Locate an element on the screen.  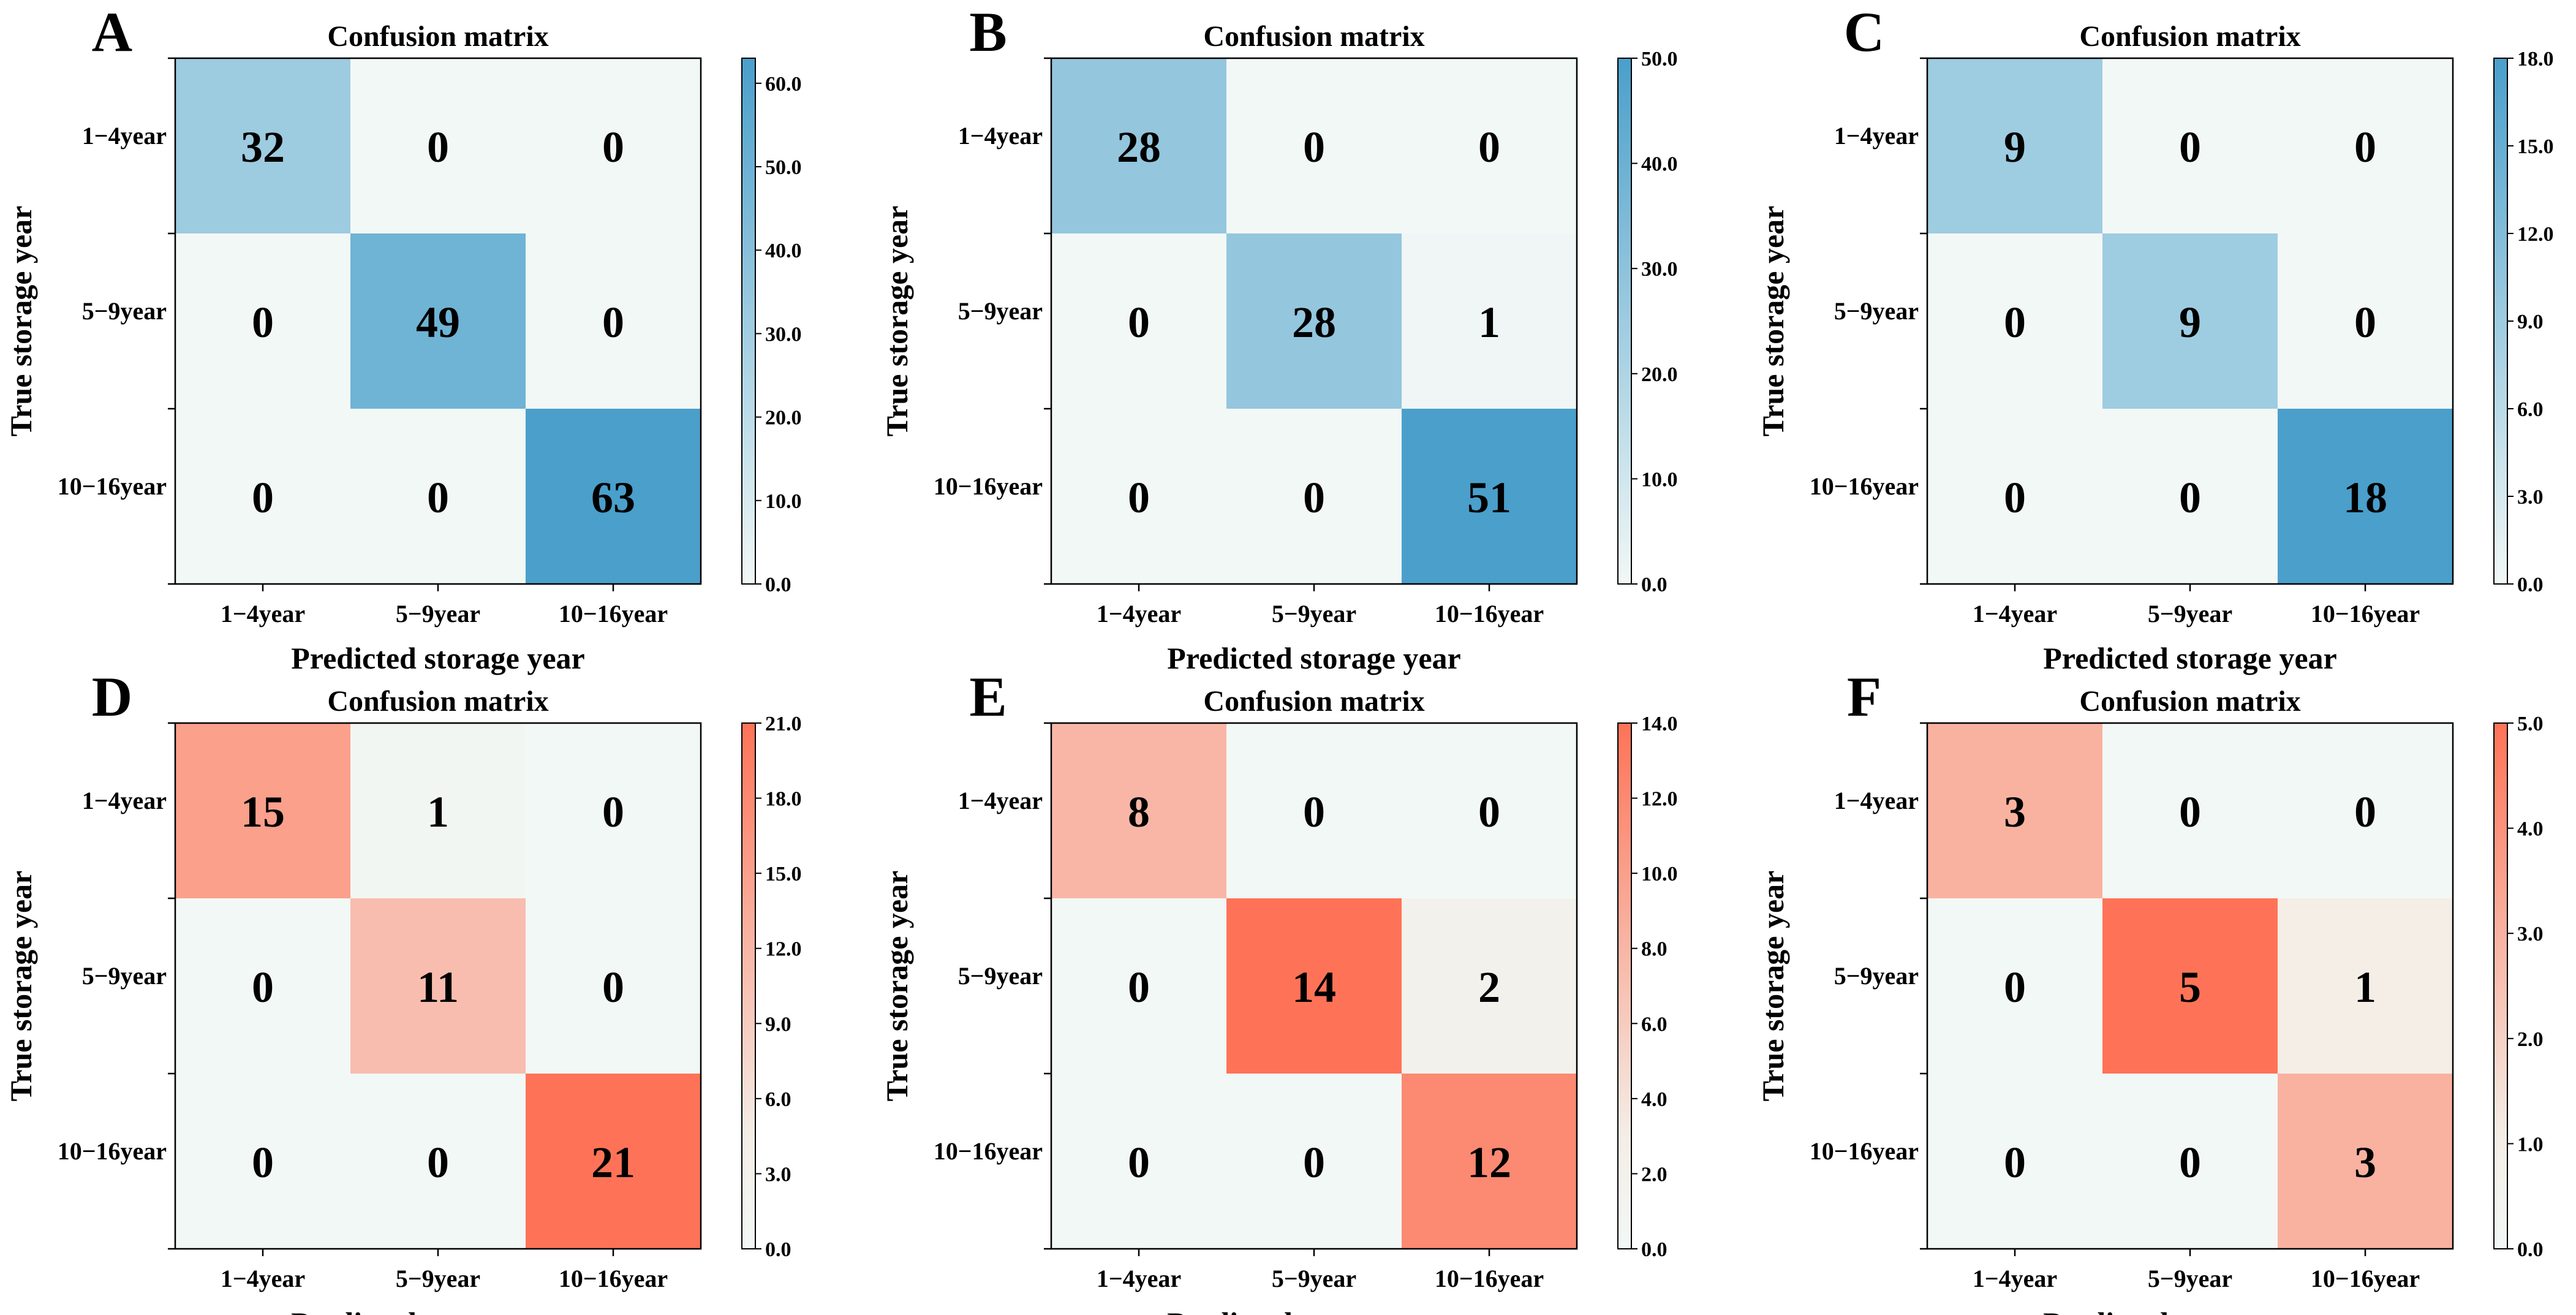
colorbar-tick-label: 10.0 is located at coordinates (1659, 874).